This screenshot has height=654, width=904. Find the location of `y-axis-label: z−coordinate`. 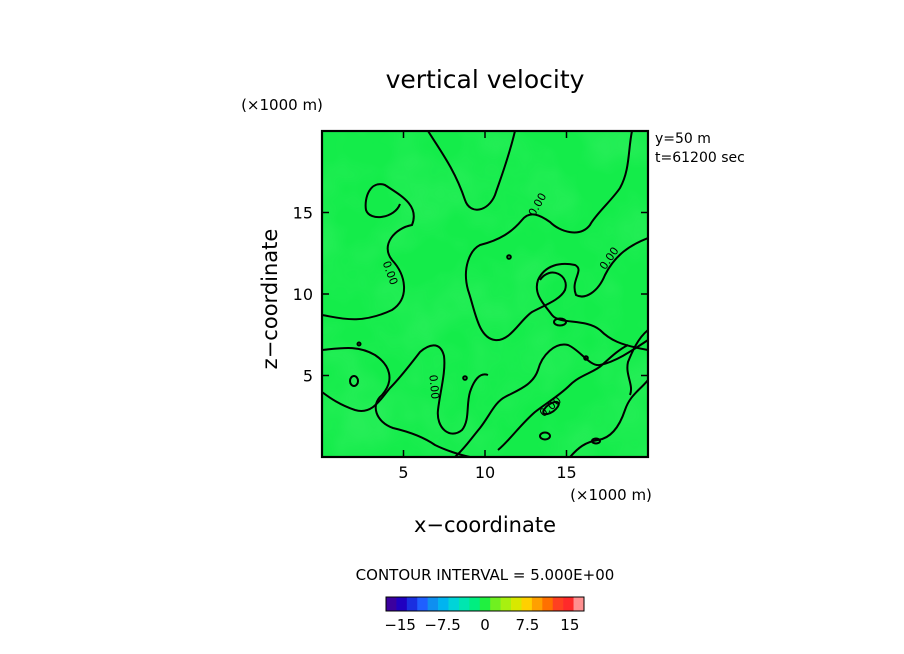

y-axis-label: z−coordinate is located at coordinates (270, 299).